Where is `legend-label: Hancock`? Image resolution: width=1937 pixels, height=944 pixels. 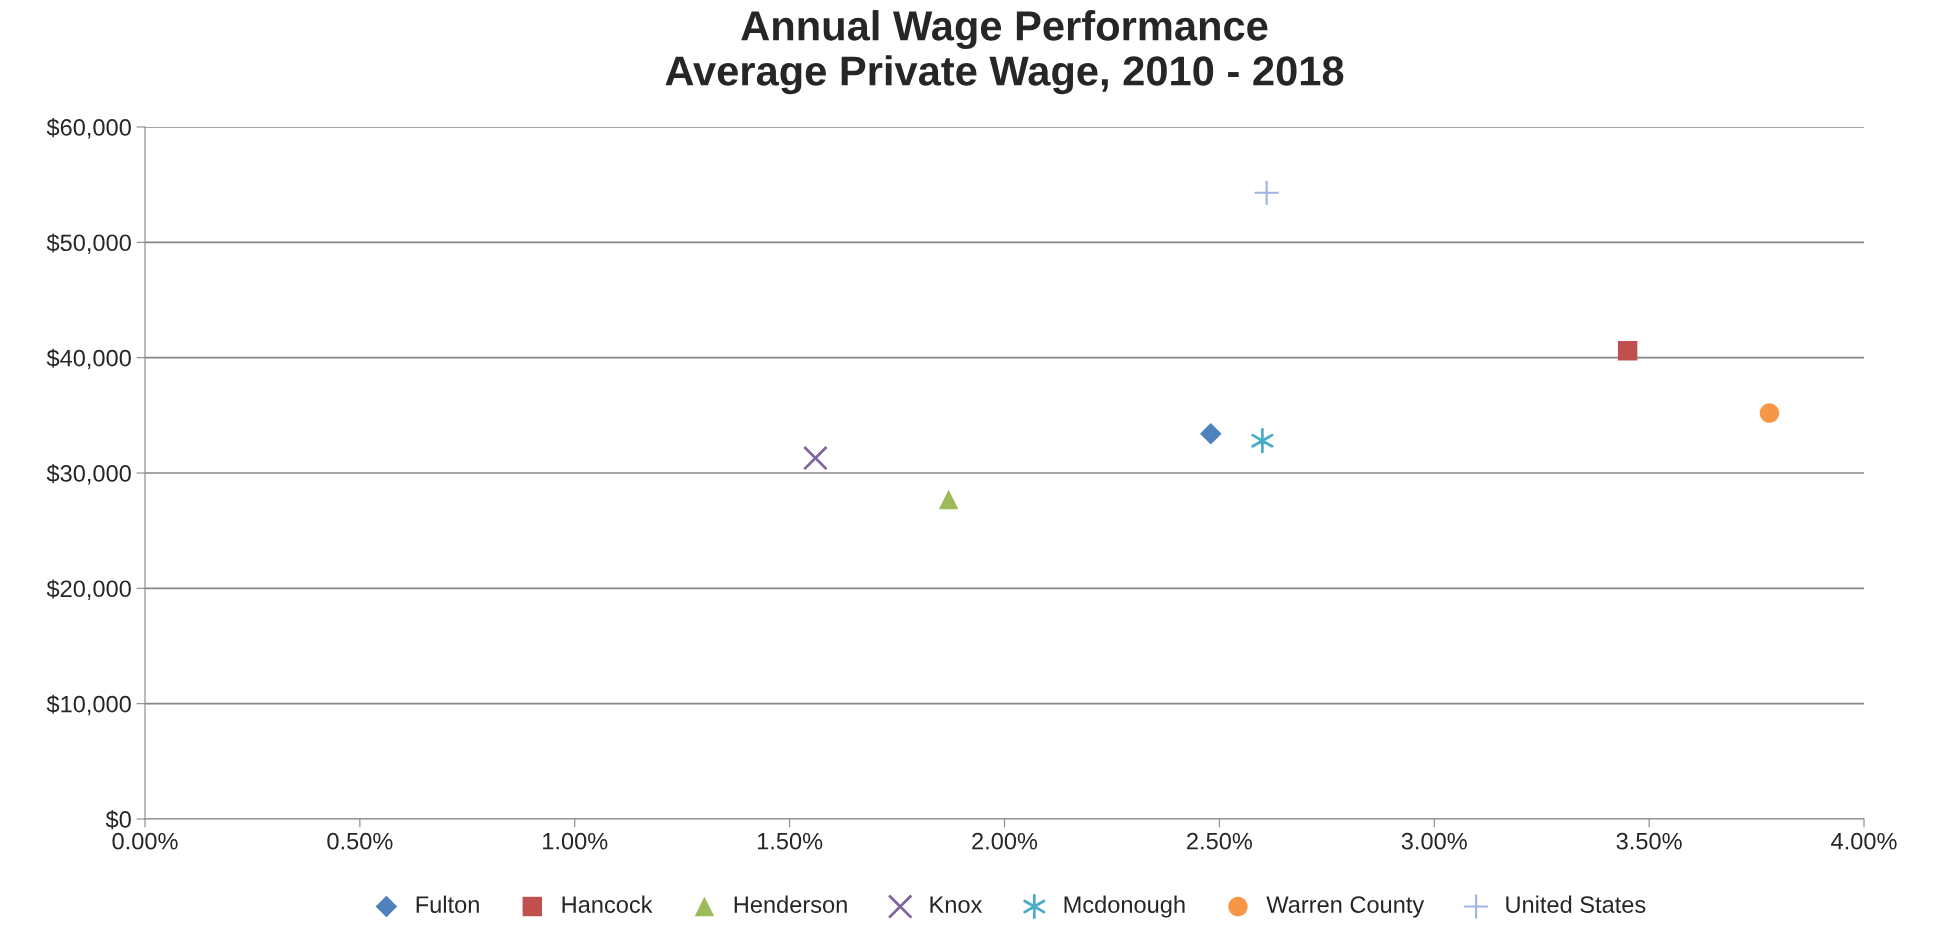 legend-label: Hancock is located at coordinates (607, 904).